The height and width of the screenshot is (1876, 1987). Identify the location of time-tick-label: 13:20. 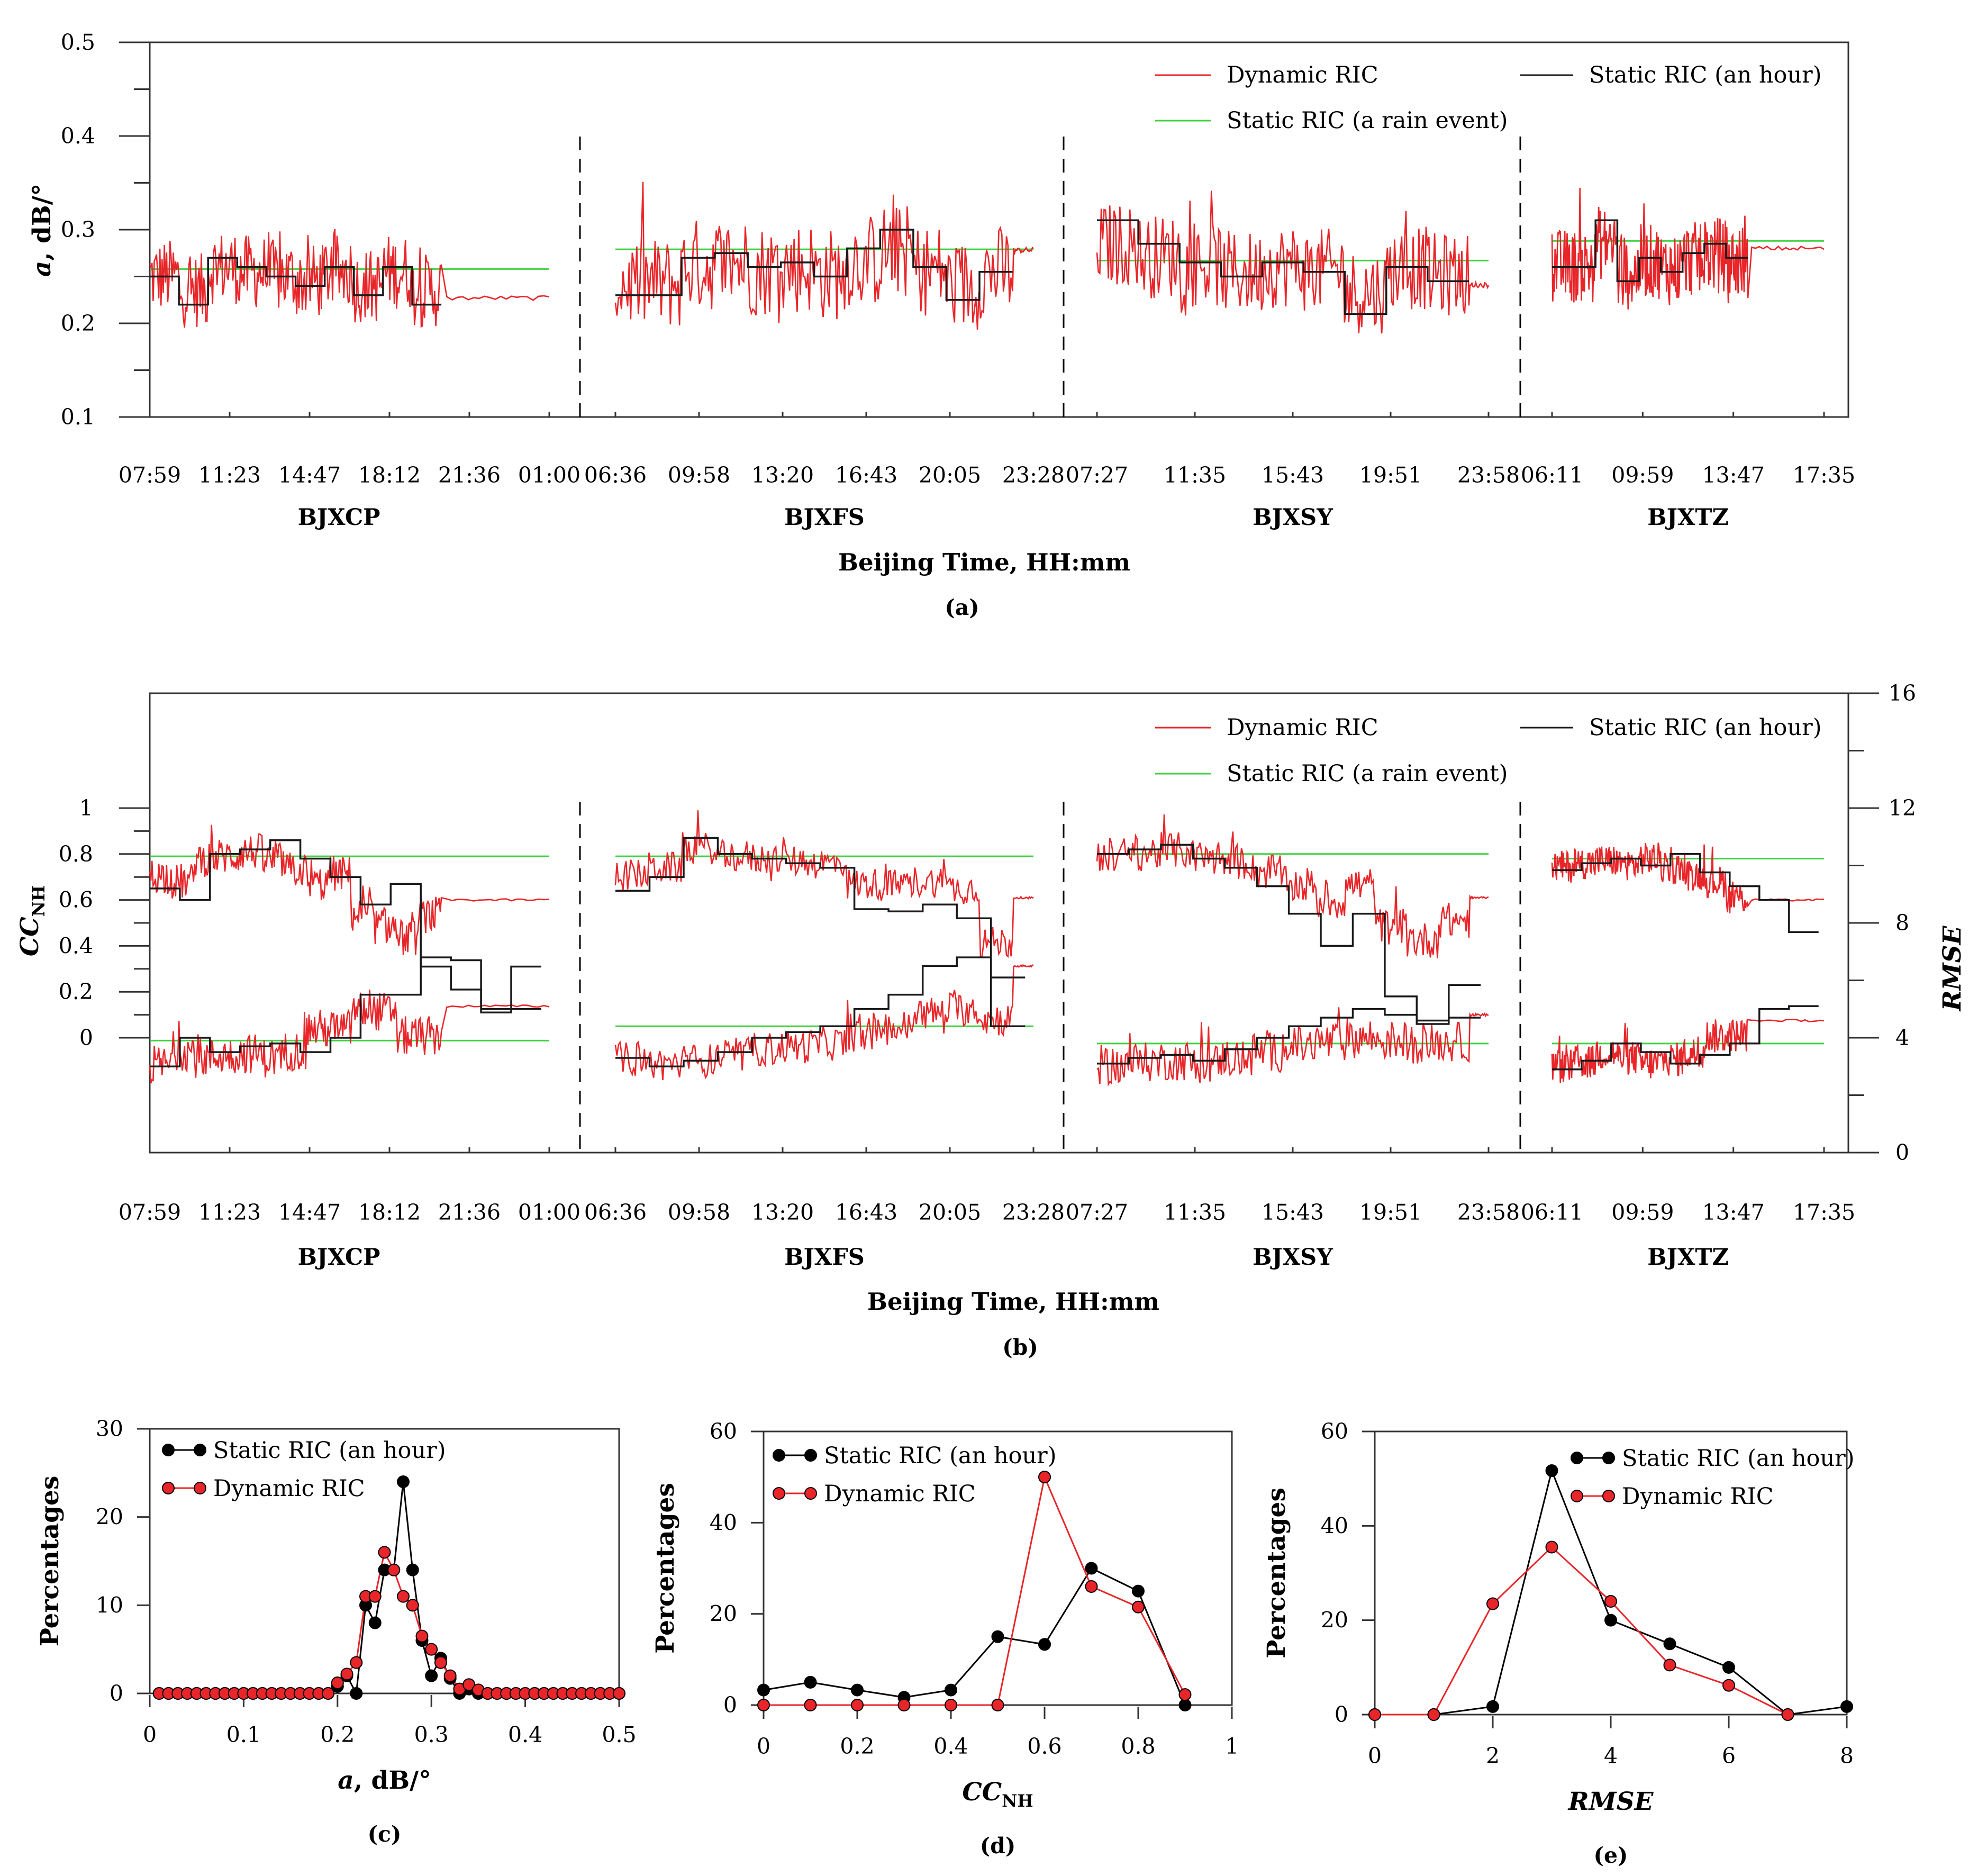
(782, 1212).